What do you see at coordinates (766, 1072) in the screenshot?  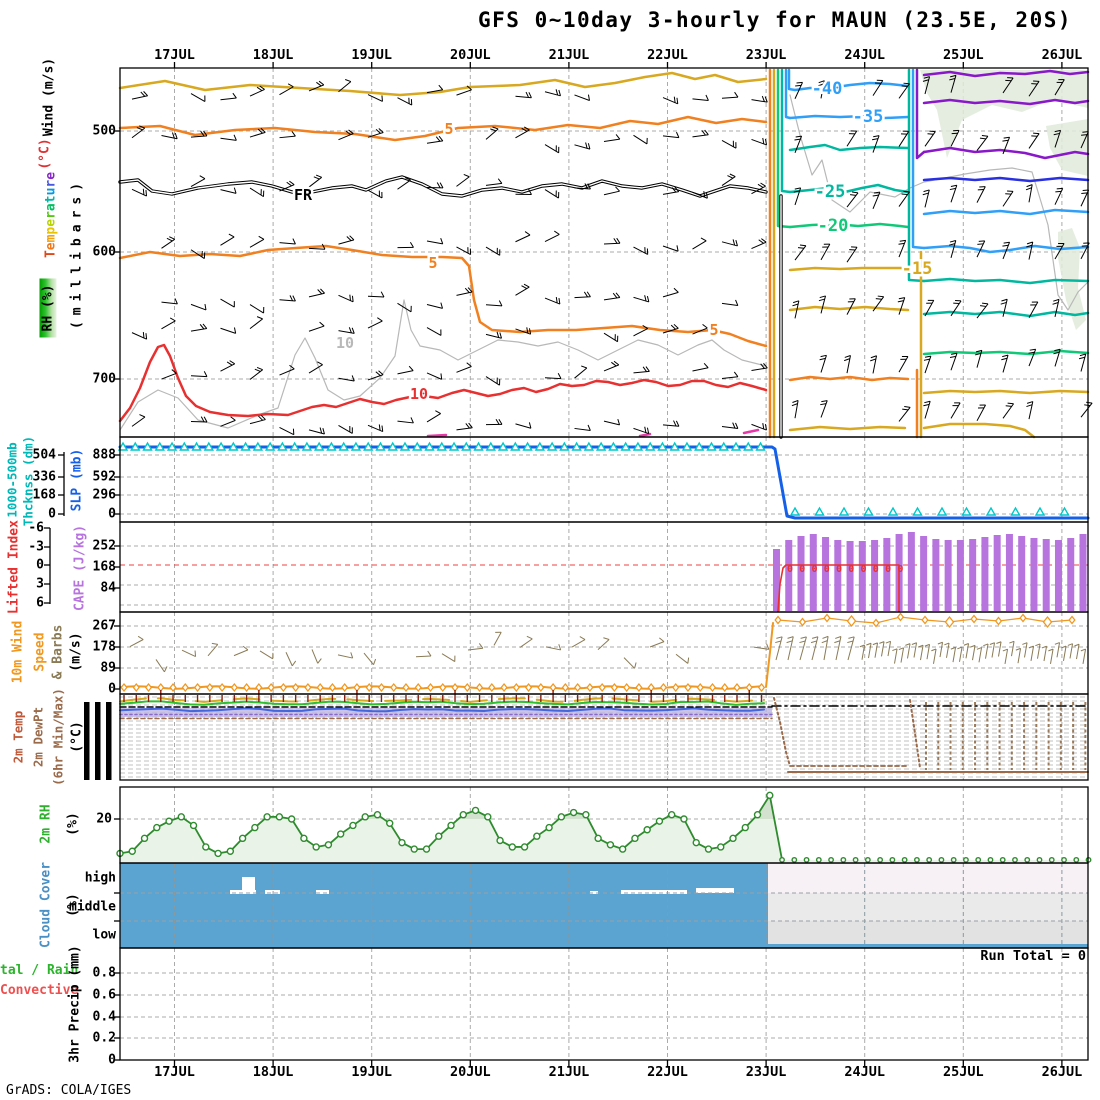 I see `date-label-bottom: 23JUL` at bounding box center [766, 1072].